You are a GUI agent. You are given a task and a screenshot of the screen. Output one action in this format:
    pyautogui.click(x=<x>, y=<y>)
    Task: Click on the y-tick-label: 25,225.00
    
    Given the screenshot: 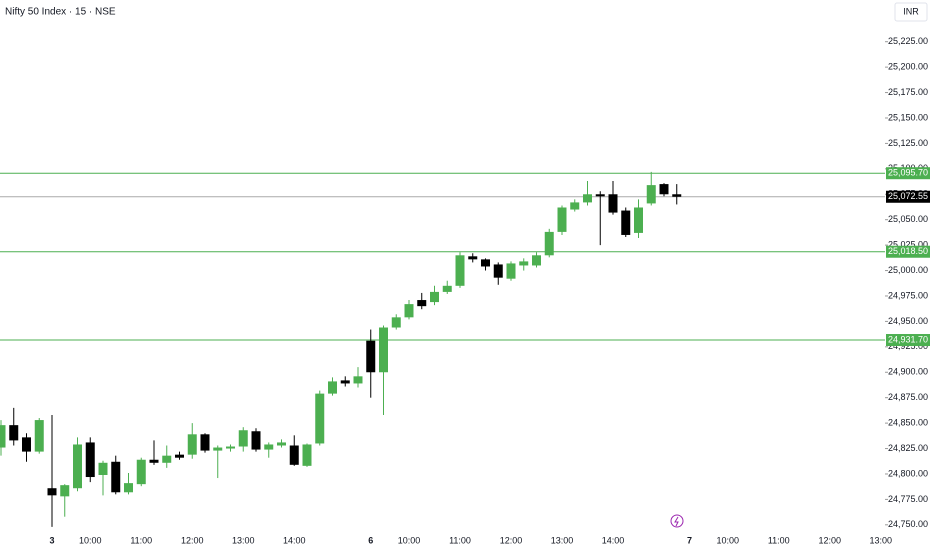 What is the action you would take?
    pyautogui.click(x=908, y=41)
    